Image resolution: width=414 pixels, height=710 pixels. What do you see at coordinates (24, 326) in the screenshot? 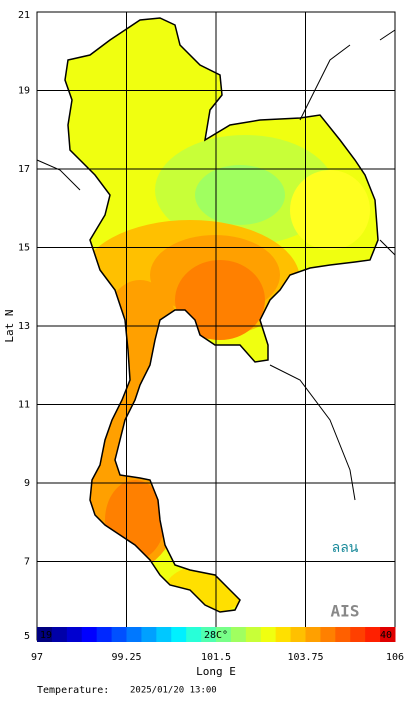
I see `y-tick-label: 13` at bounding box center [24, 326].